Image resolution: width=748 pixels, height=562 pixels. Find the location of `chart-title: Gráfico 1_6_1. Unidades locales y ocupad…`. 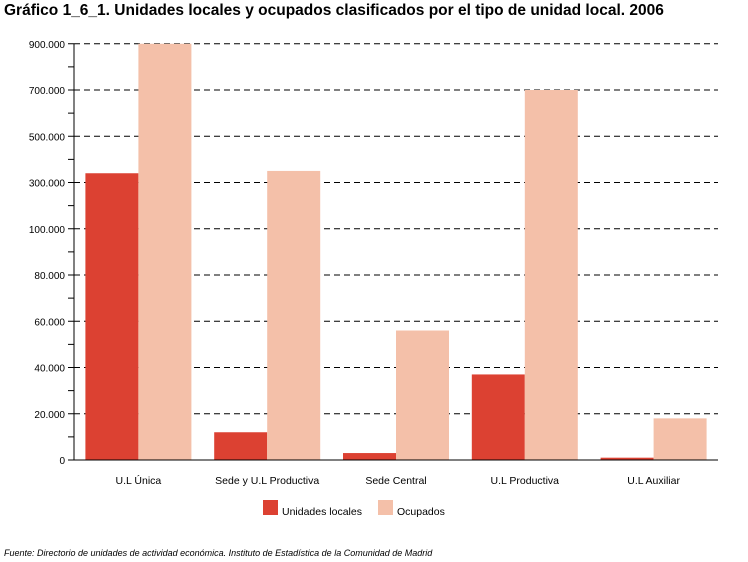

chart-title: Gráfico 1_6_1. Unidades locales y ocupad… is located at coordinates (334, 10).